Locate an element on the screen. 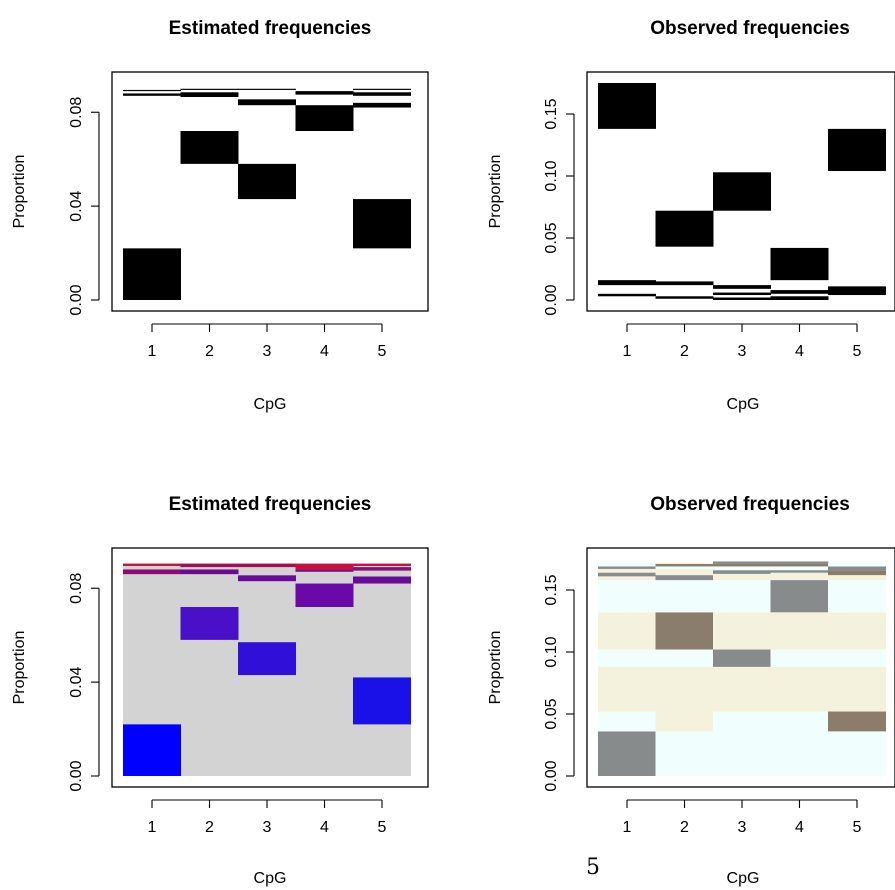 The width and height of the screenshot is (895, 890). page-number: 5 is located at coordinates (593, 867).